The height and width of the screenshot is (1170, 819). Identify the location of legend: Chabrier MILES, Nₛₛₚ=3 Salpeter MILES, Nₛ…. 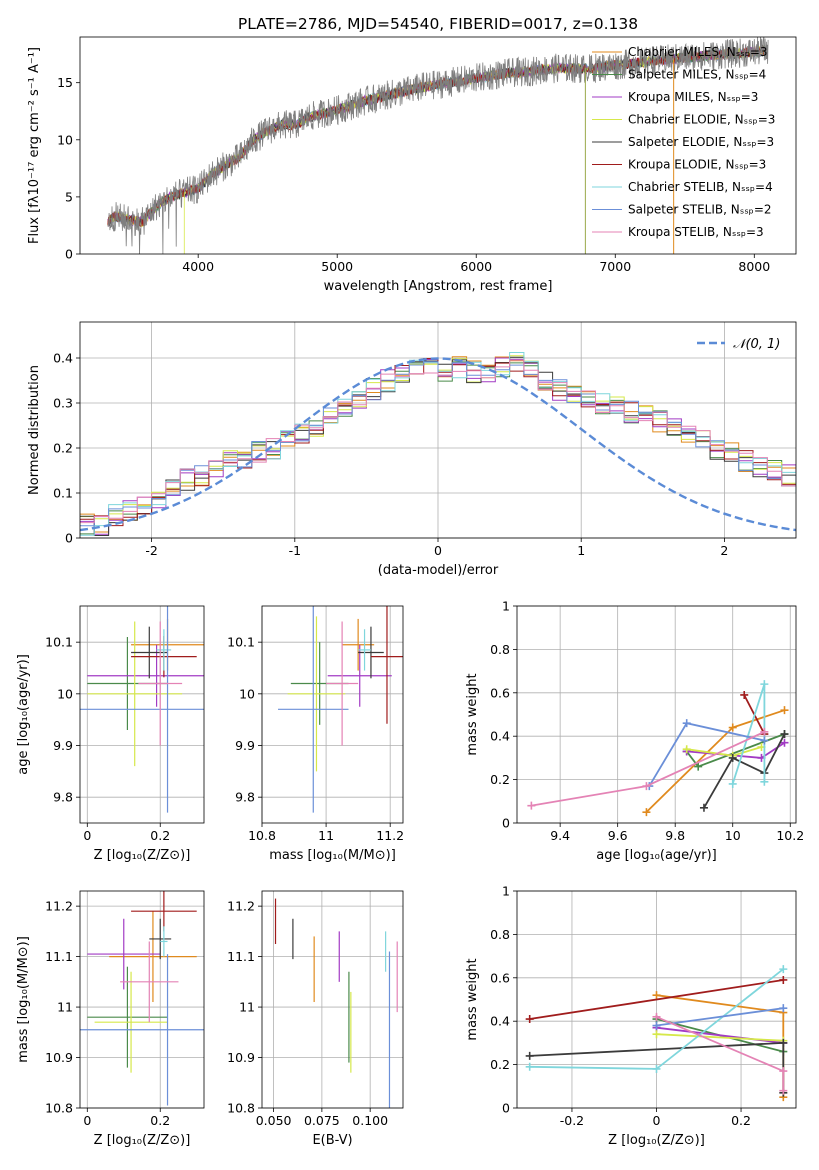
(683, 142).